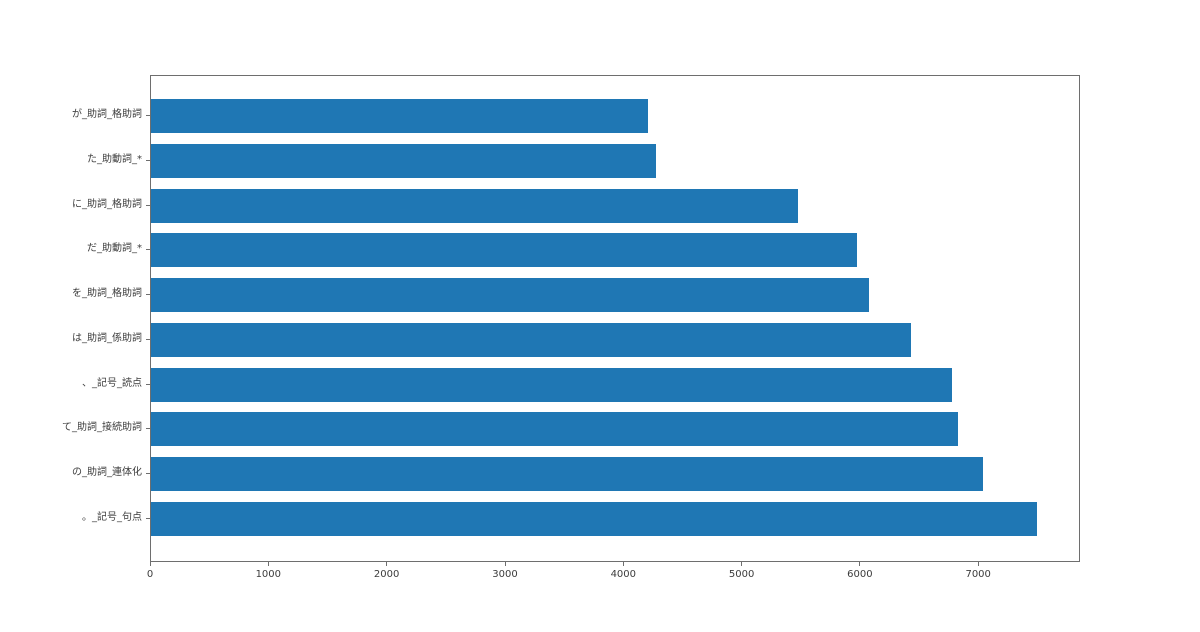  I want to click on y-tick-label: を_助詞_格助詞, so click(107, 294).